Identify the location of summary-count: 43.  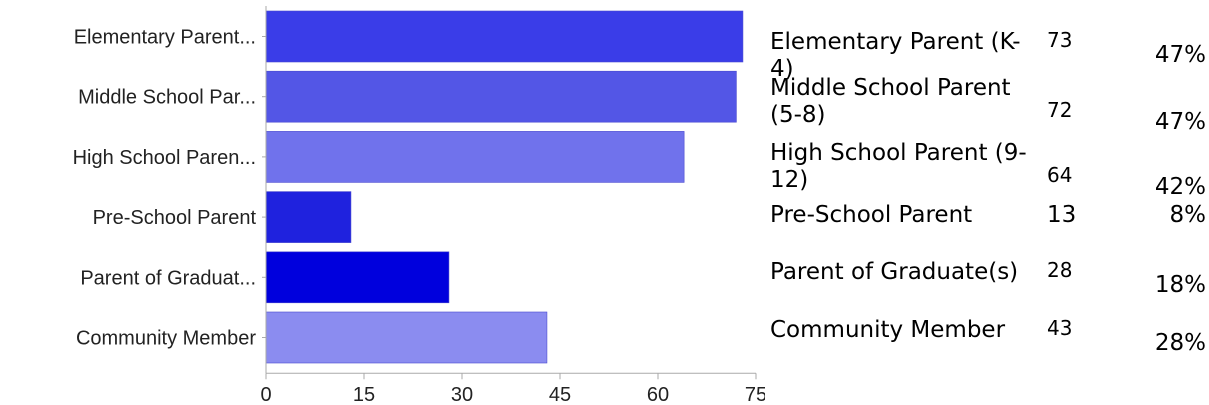
(1060, 328).